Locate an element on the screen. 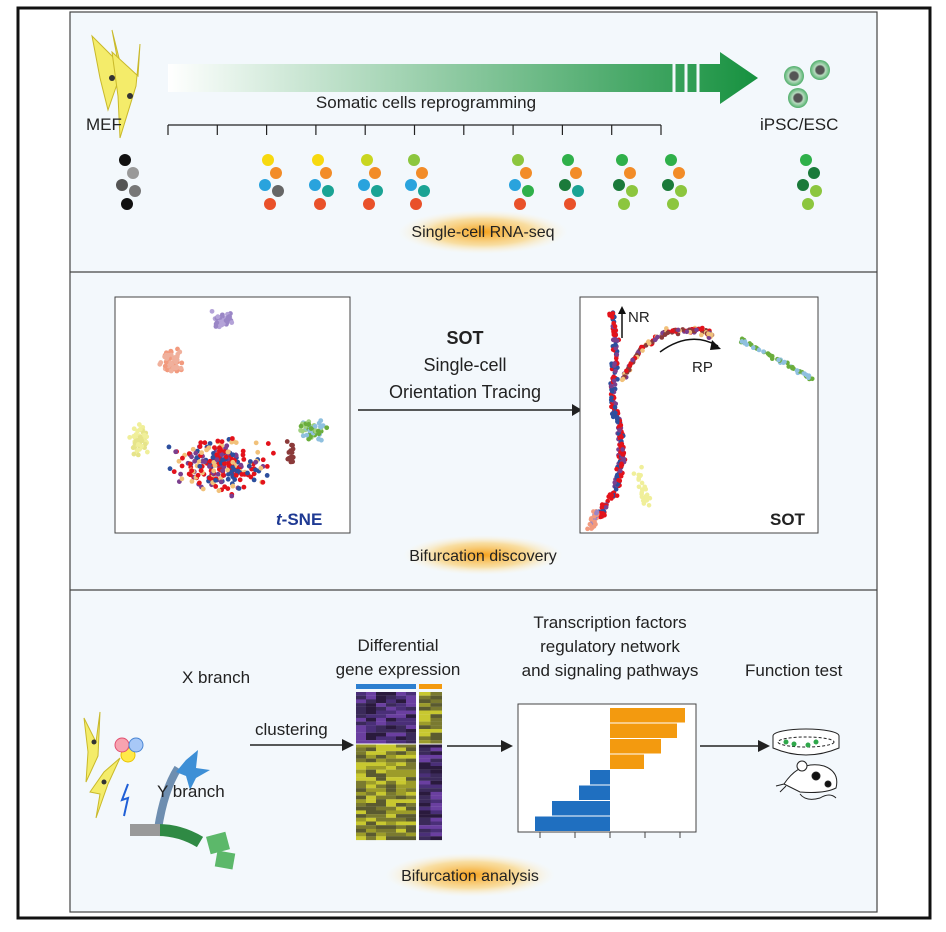  cluster-bar-x is located at coordinates (386, 686).